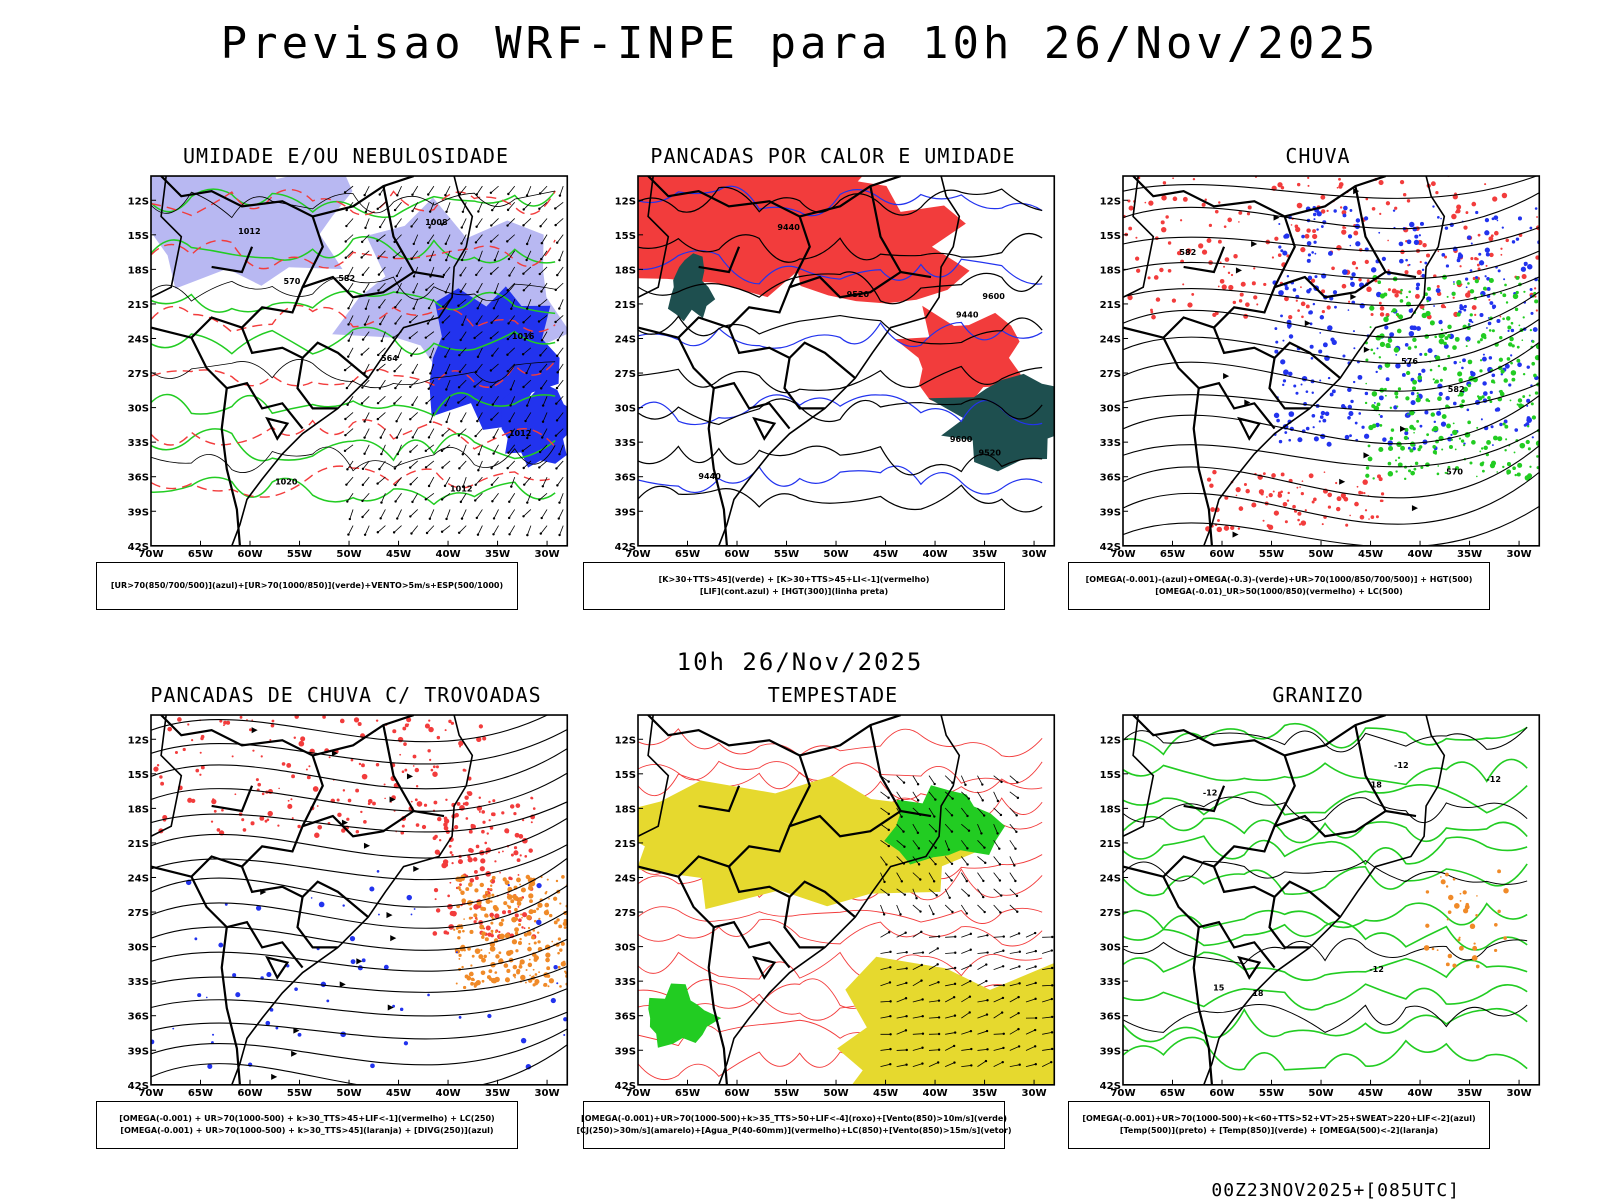  Describe the element at coordinates (625, 340) in the screenshot. I see `lat-label: 24S` at that location.